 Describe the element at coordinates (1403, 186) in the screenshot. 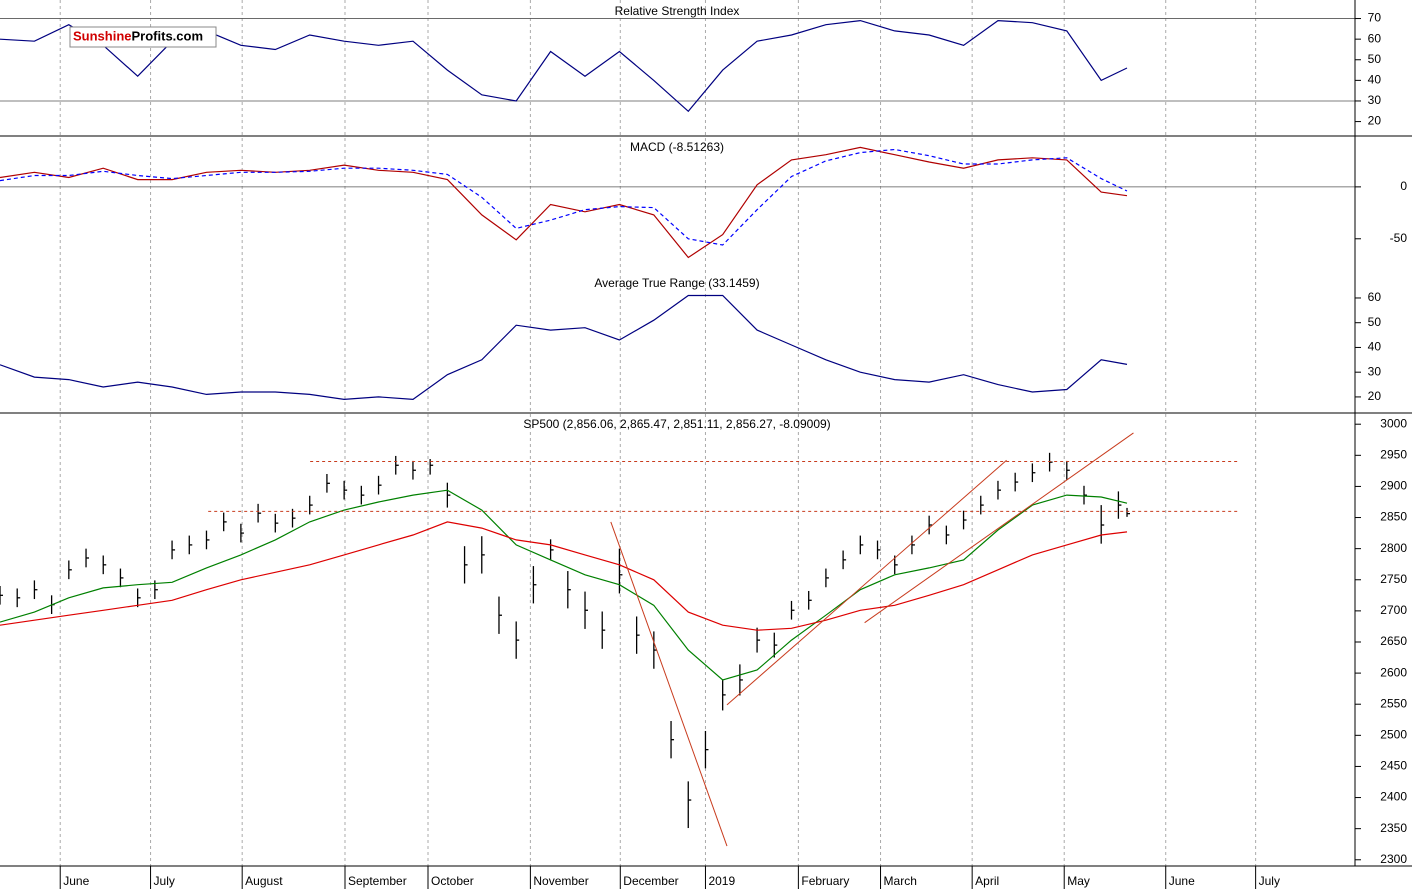

I see `y-tick-label: 0` at that location.